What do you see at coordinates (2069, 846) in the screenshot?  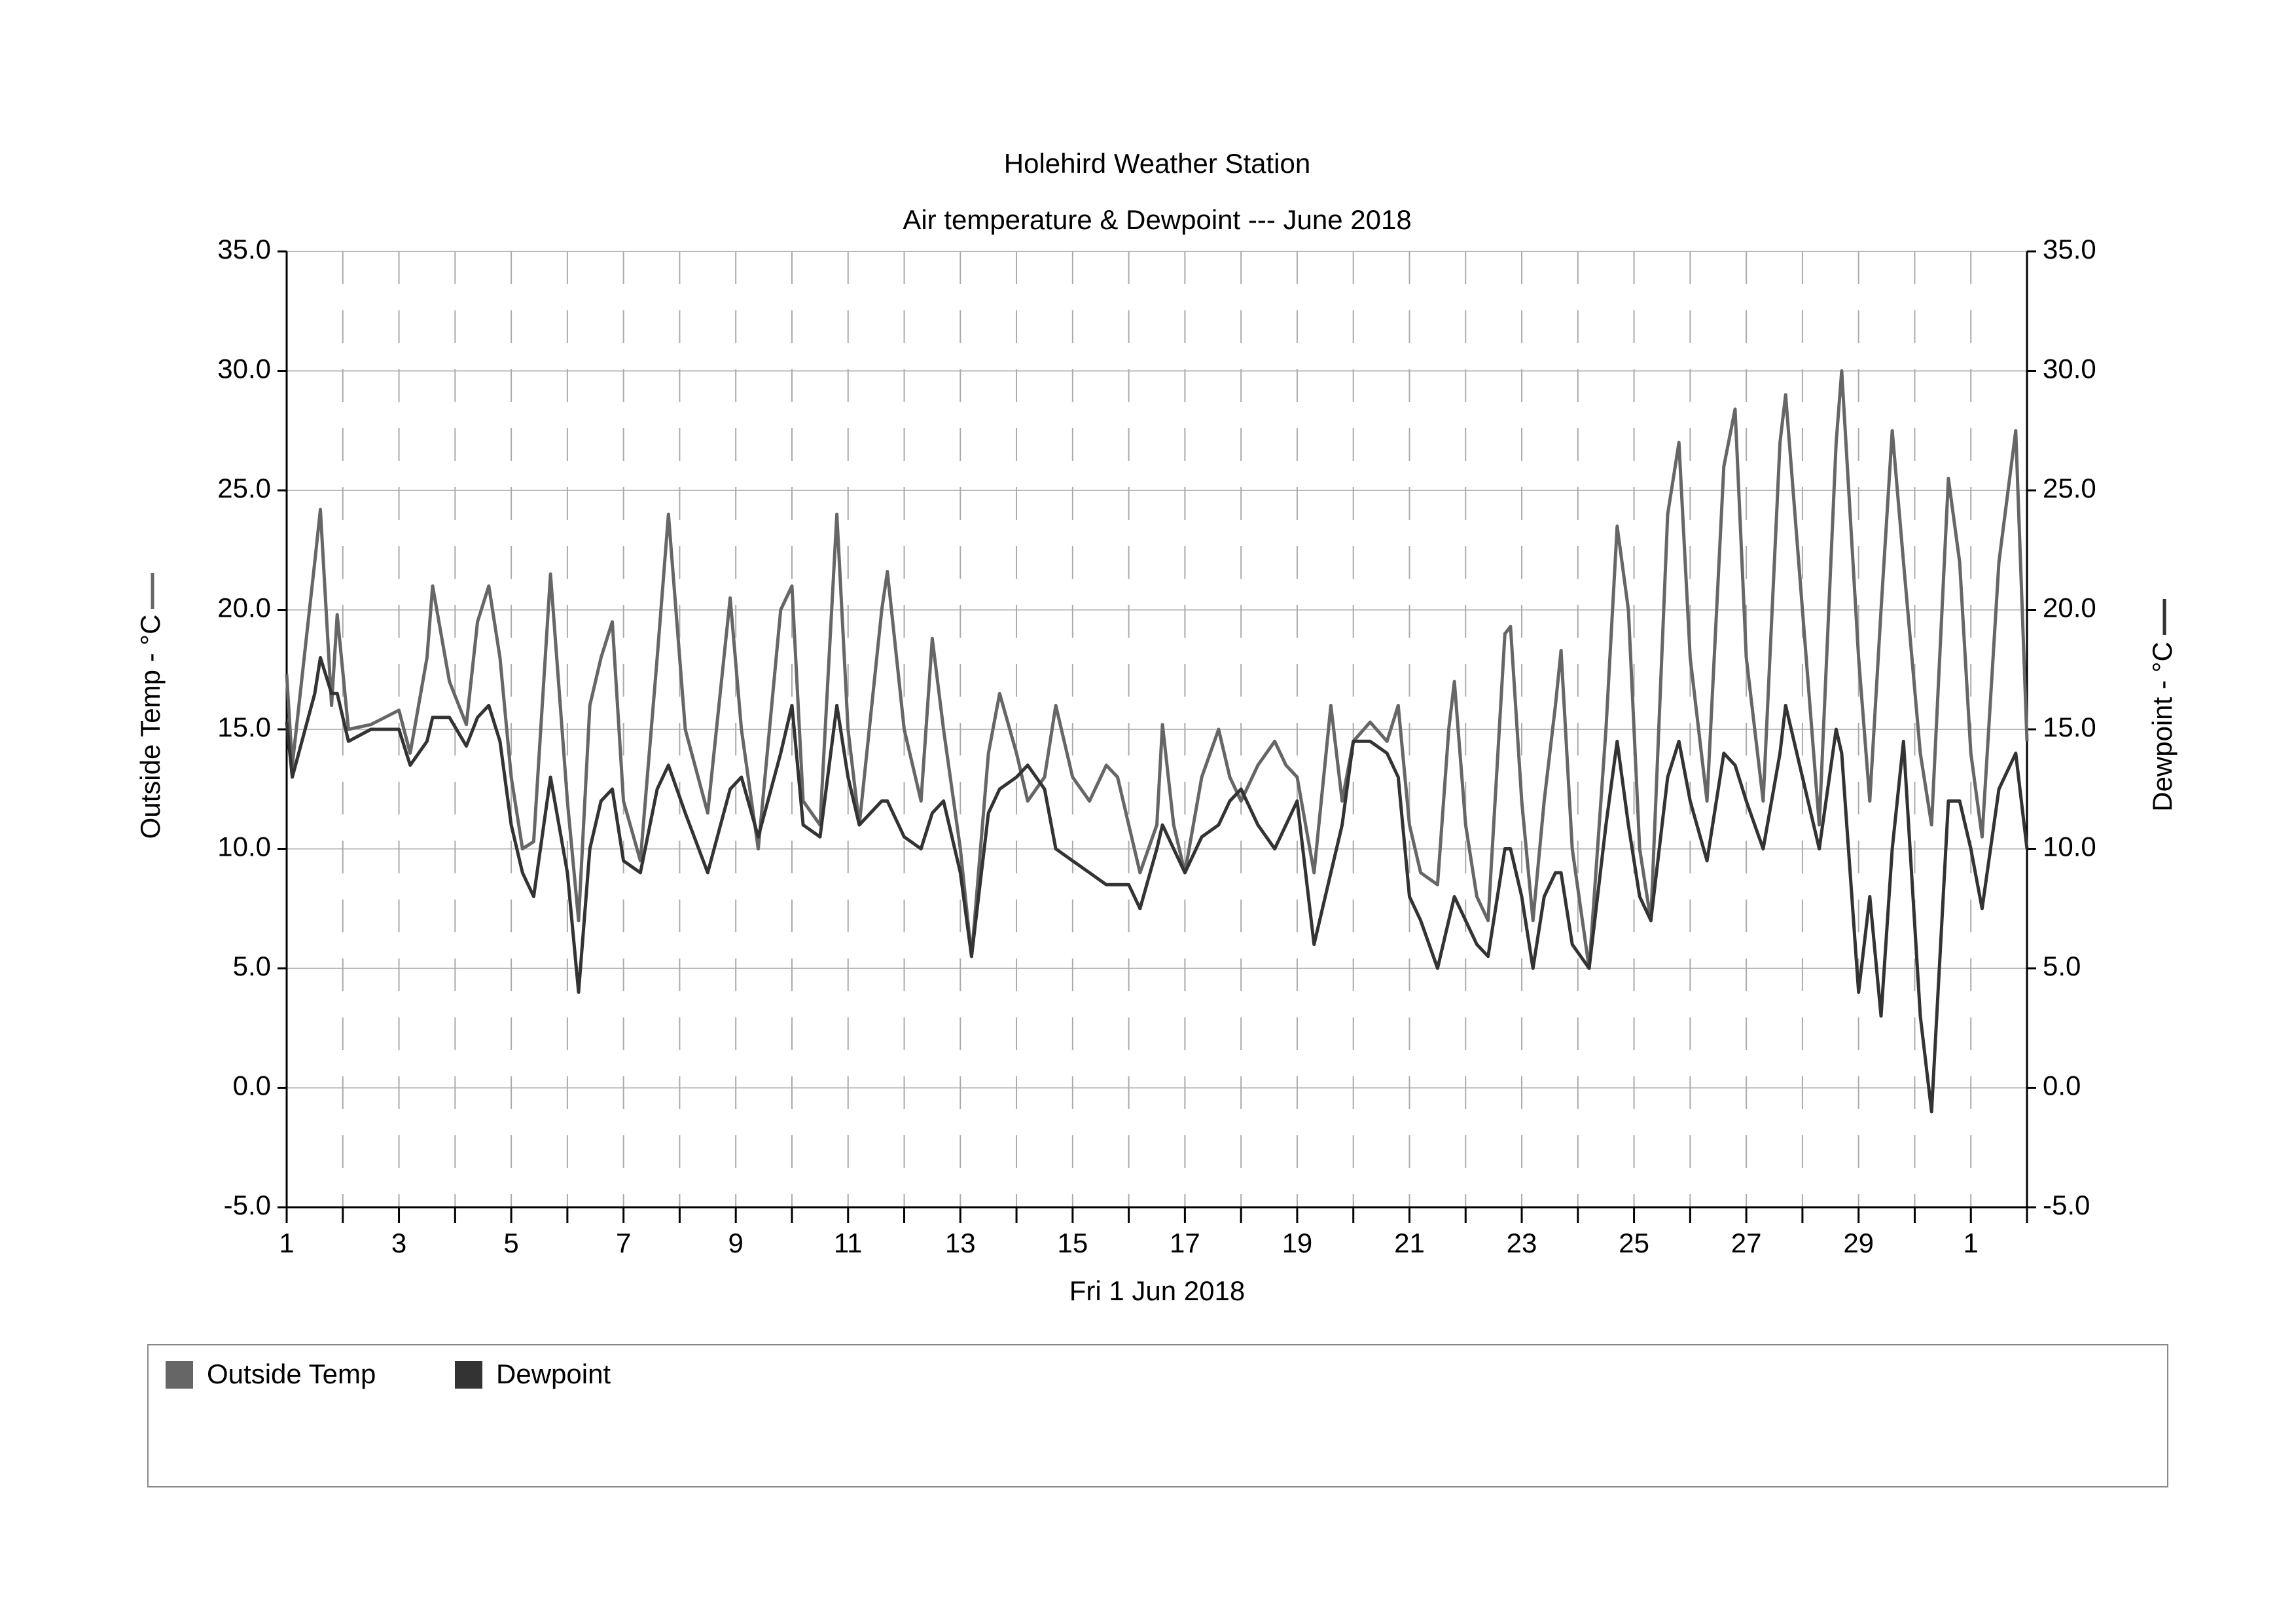 I see `y2-tick-label: 10.0` at bounding box center [2069, 846].